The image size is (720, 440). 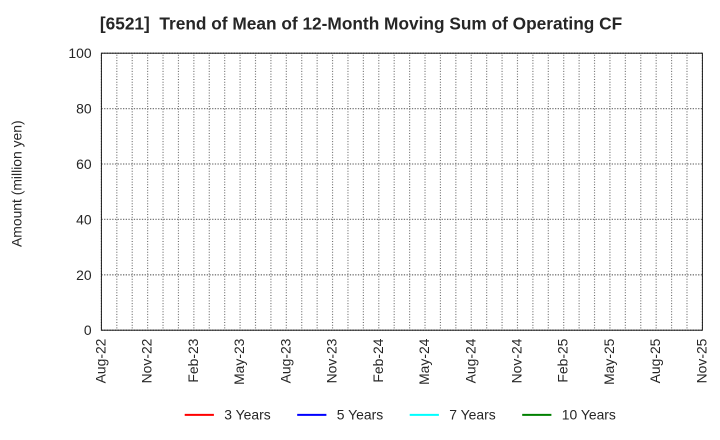 What do you see at coordinates (79, 53) in the screenshot?
I see `svg-text: 100` at bounding box center [79, 53].